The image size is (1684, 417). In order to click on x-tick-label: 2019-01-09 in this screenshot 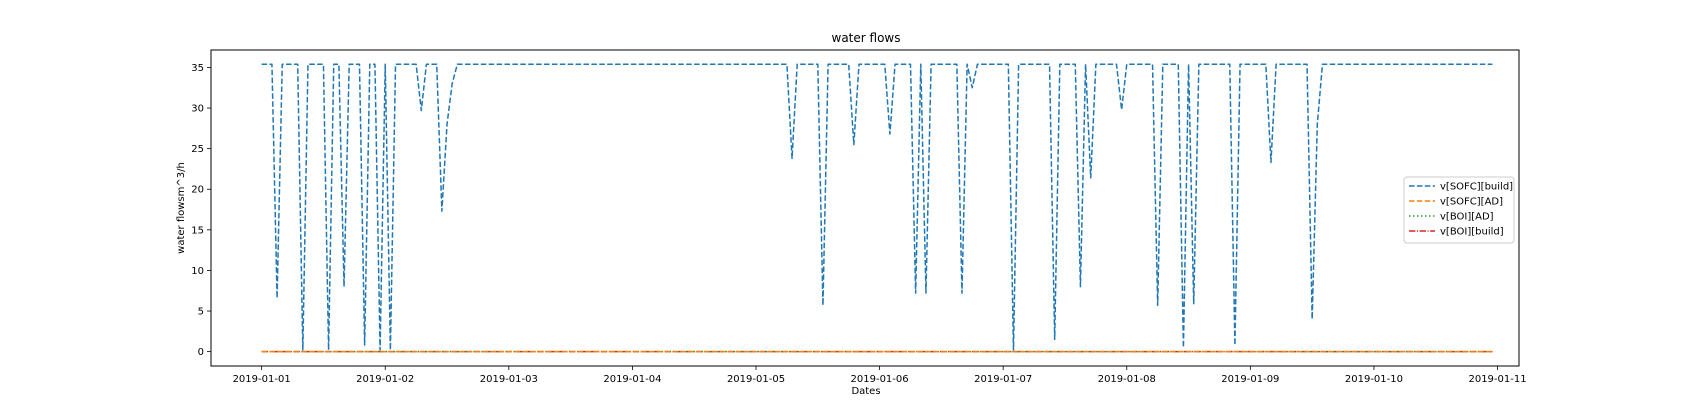, I will do `click(1250, 379)`.